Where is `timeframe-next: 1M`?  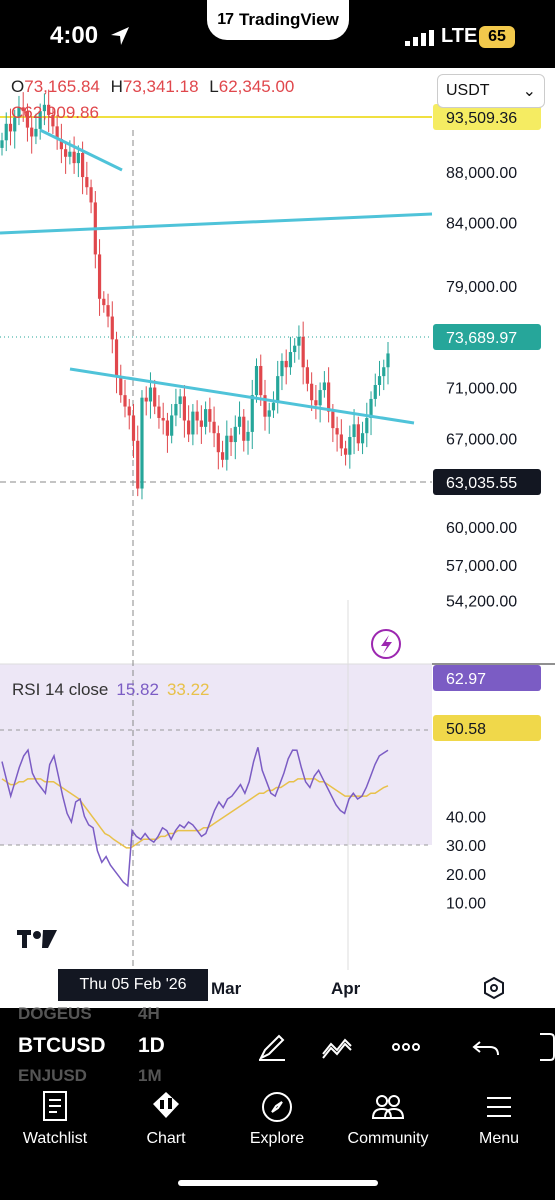 timeframe-next: 1M is located at coordinates (150, 1075).